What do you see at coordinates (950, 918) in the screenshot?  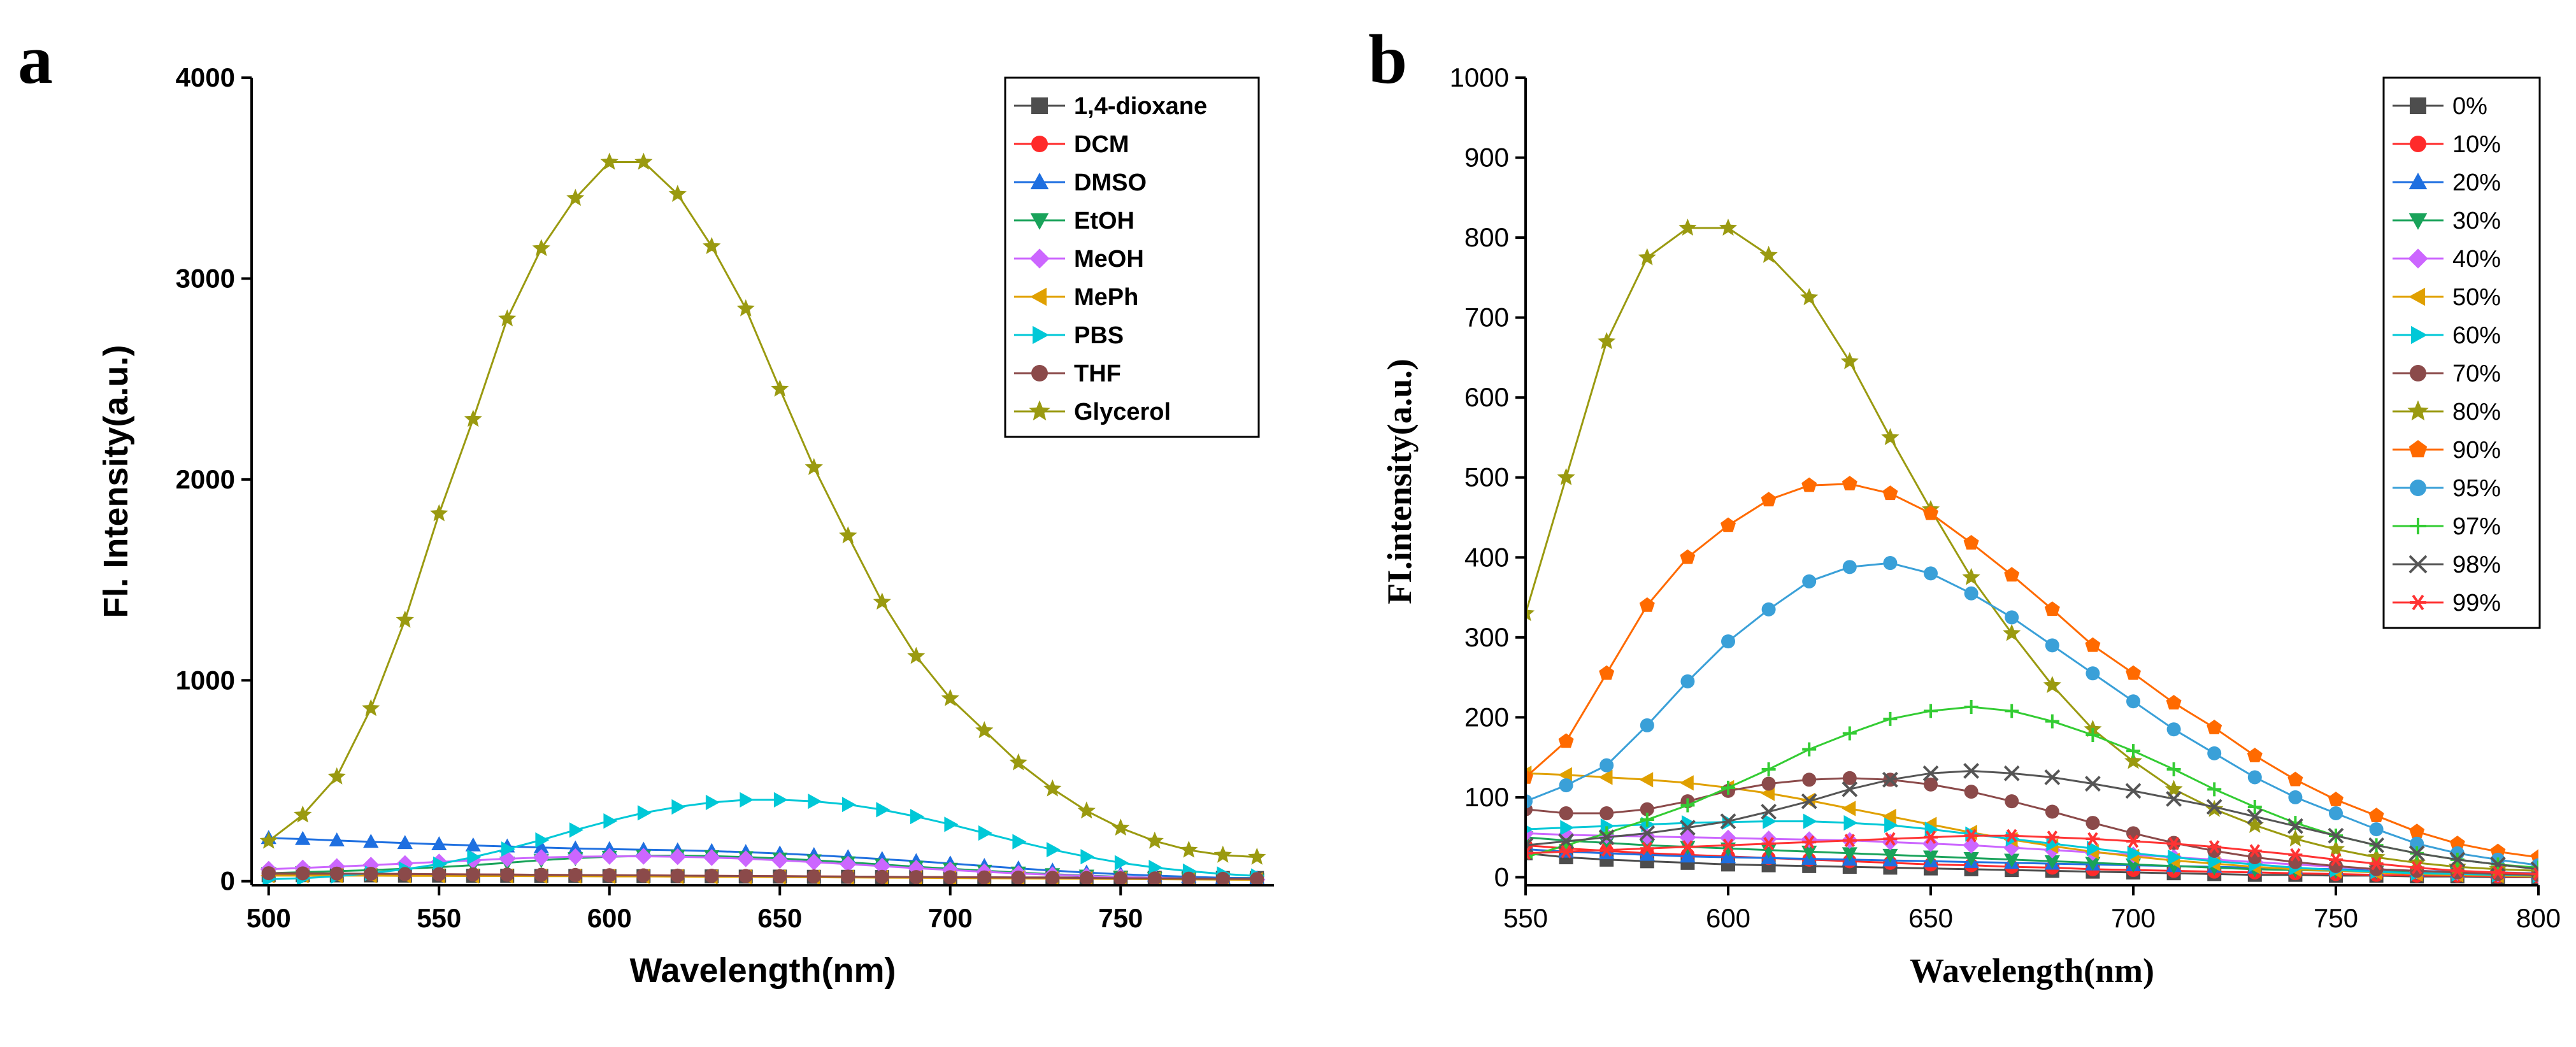 I see `x-tick-label: 700` at bounding box center [950, 918].